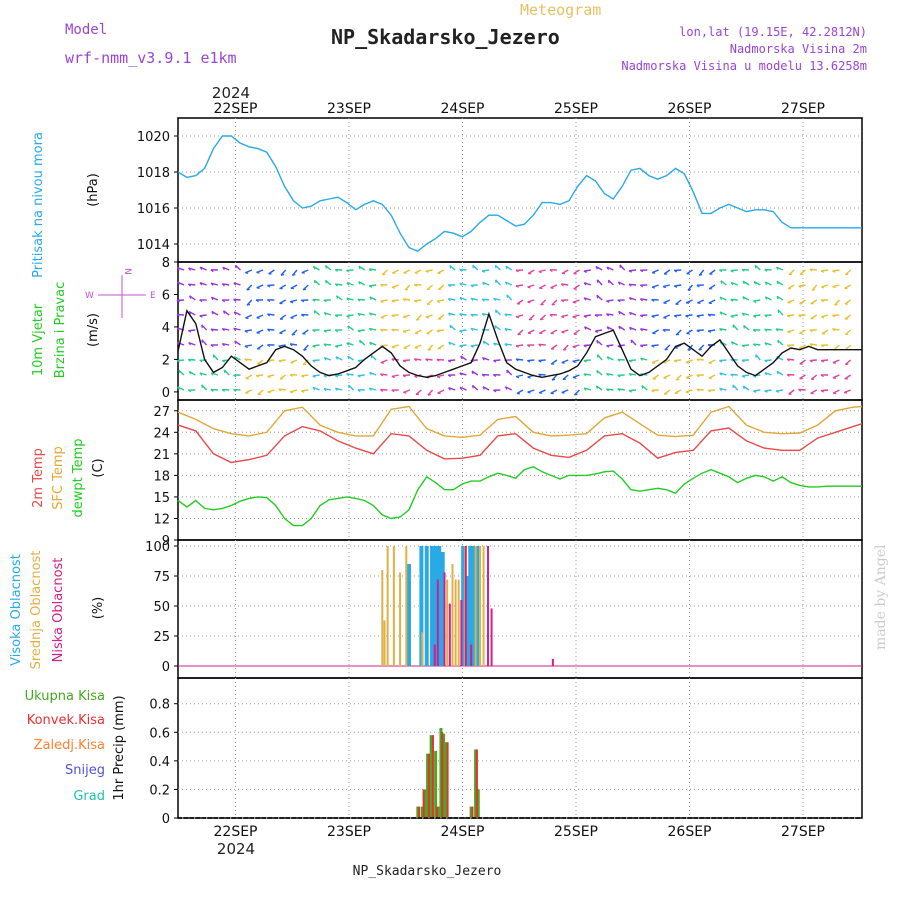  What do you see at coordinates (153, 209) in the screenshot?
I see `y-tick-label: 1016` at bounding box center [153, 209].